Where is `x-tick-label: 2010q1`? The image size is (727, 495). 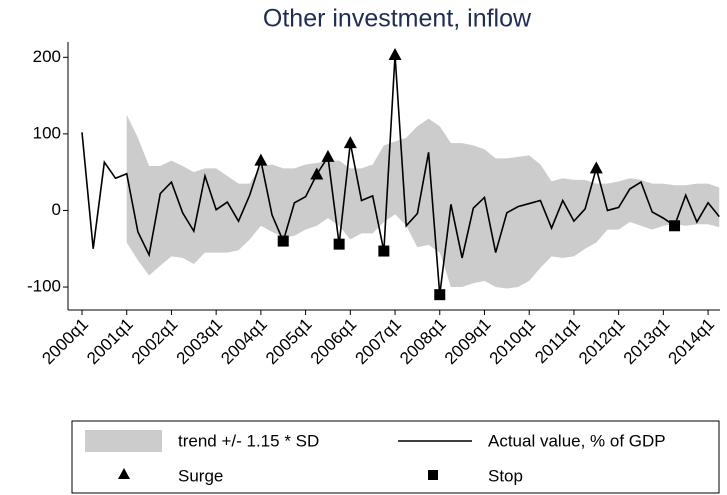
x-tick-label: 2010q1 is located at coordinates (513, 342).